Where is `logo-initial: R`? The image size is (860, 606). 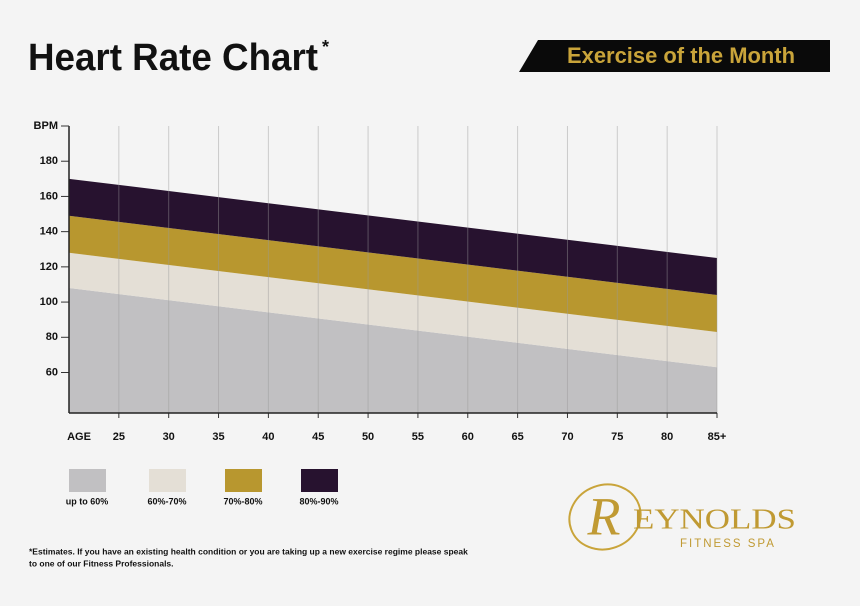 logo-initial: R is located at coordinates (604, 516).